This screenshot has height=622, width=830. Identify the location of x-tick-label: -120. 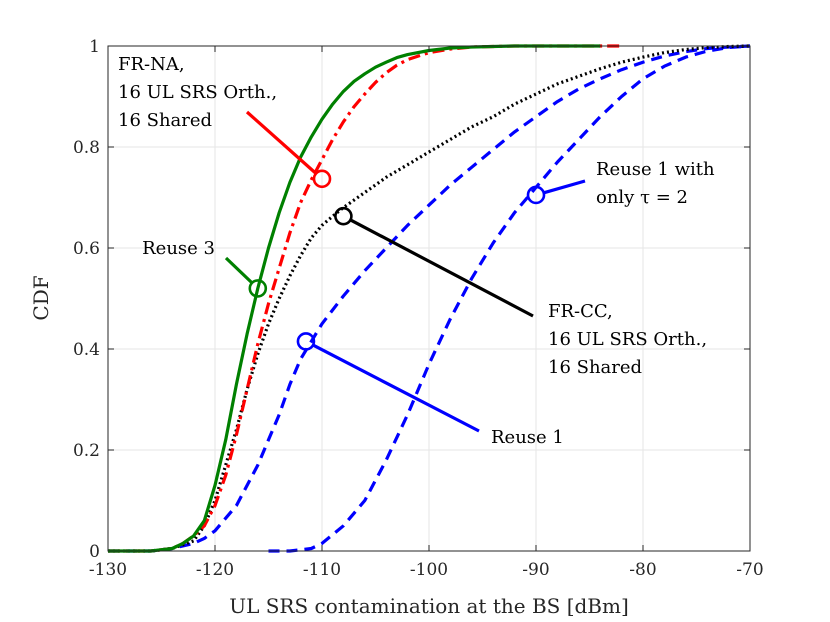
(215, 570).